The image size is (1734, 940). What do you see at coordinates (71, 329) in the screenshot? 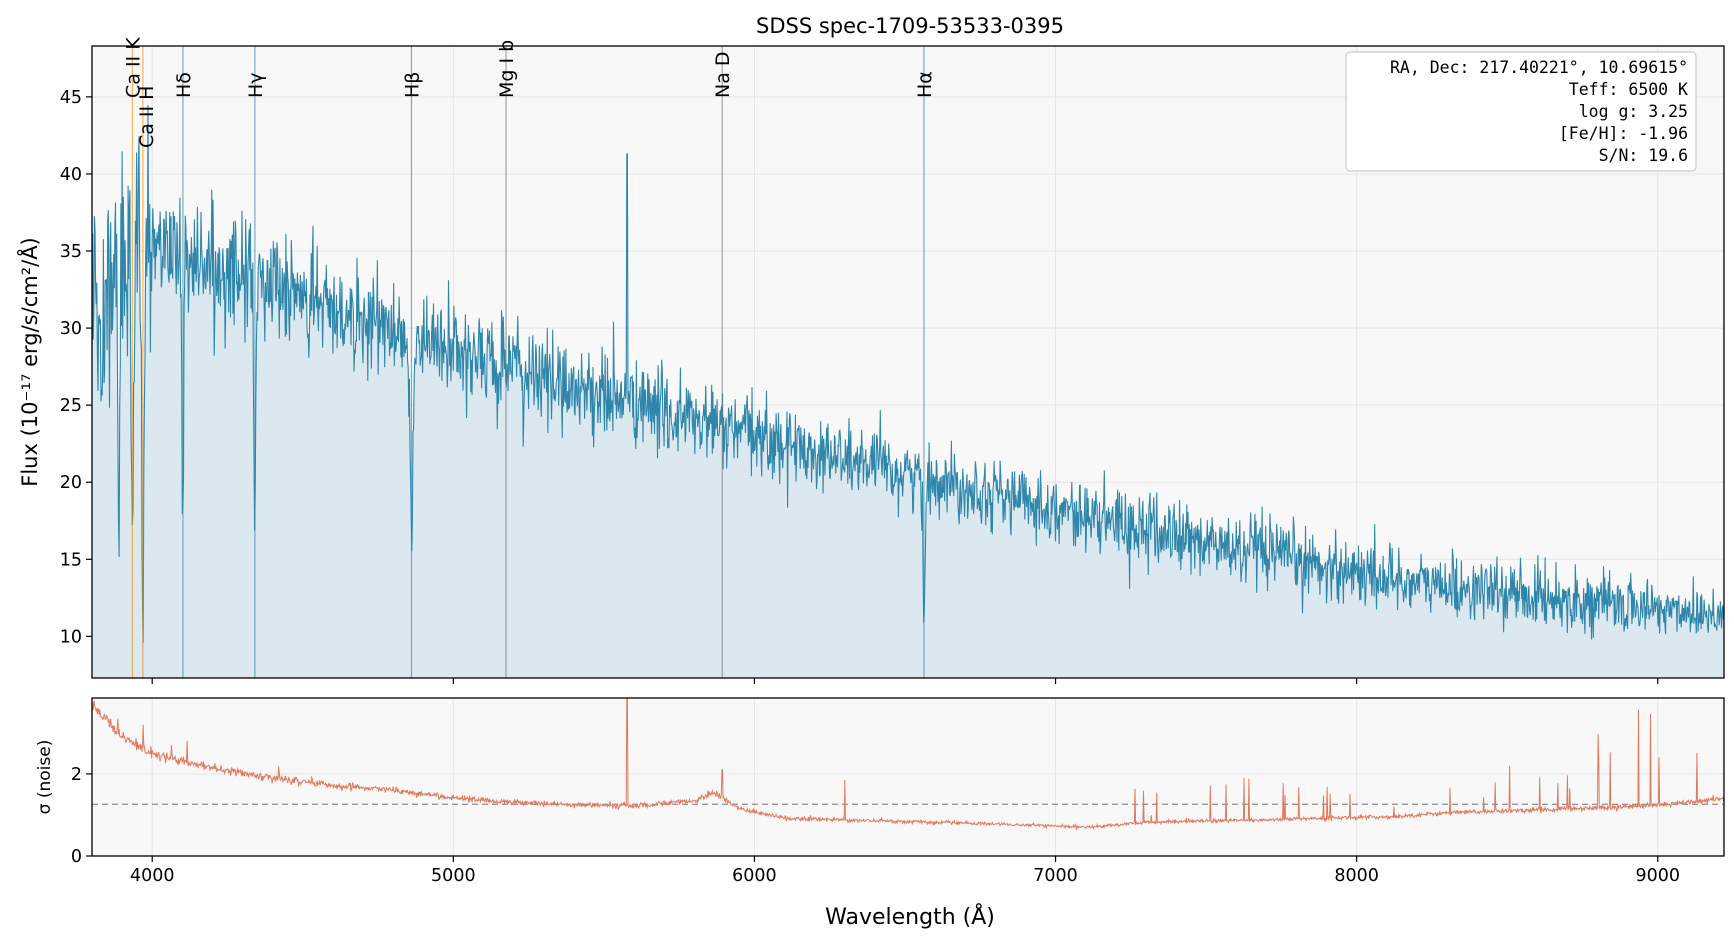
I see `y-tick-label: 30` at bounding box center [71, 329].